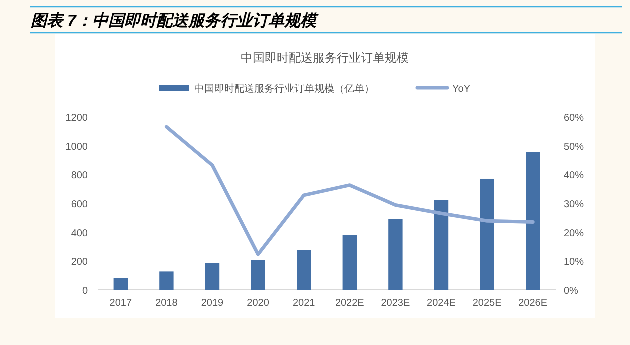  What do you see at coordinates (175, 21) in the screenshot?
I see `chart-title: 图表 7：中国即时配送服务行业订单规模` at bounding box center [175, 21].